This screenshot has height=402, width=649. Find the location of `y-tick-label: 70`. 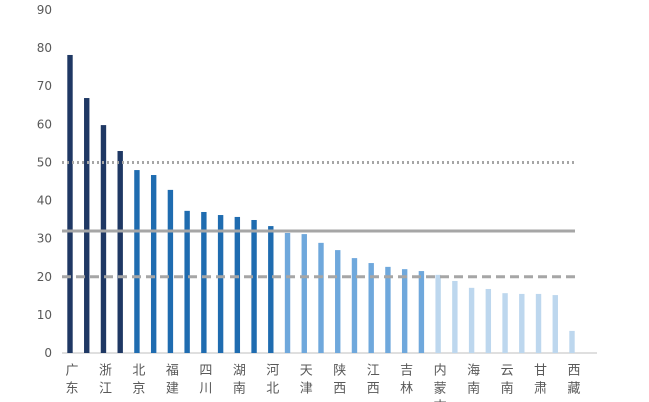

y-tick-label: 70 is located at coordinates (44, 86).